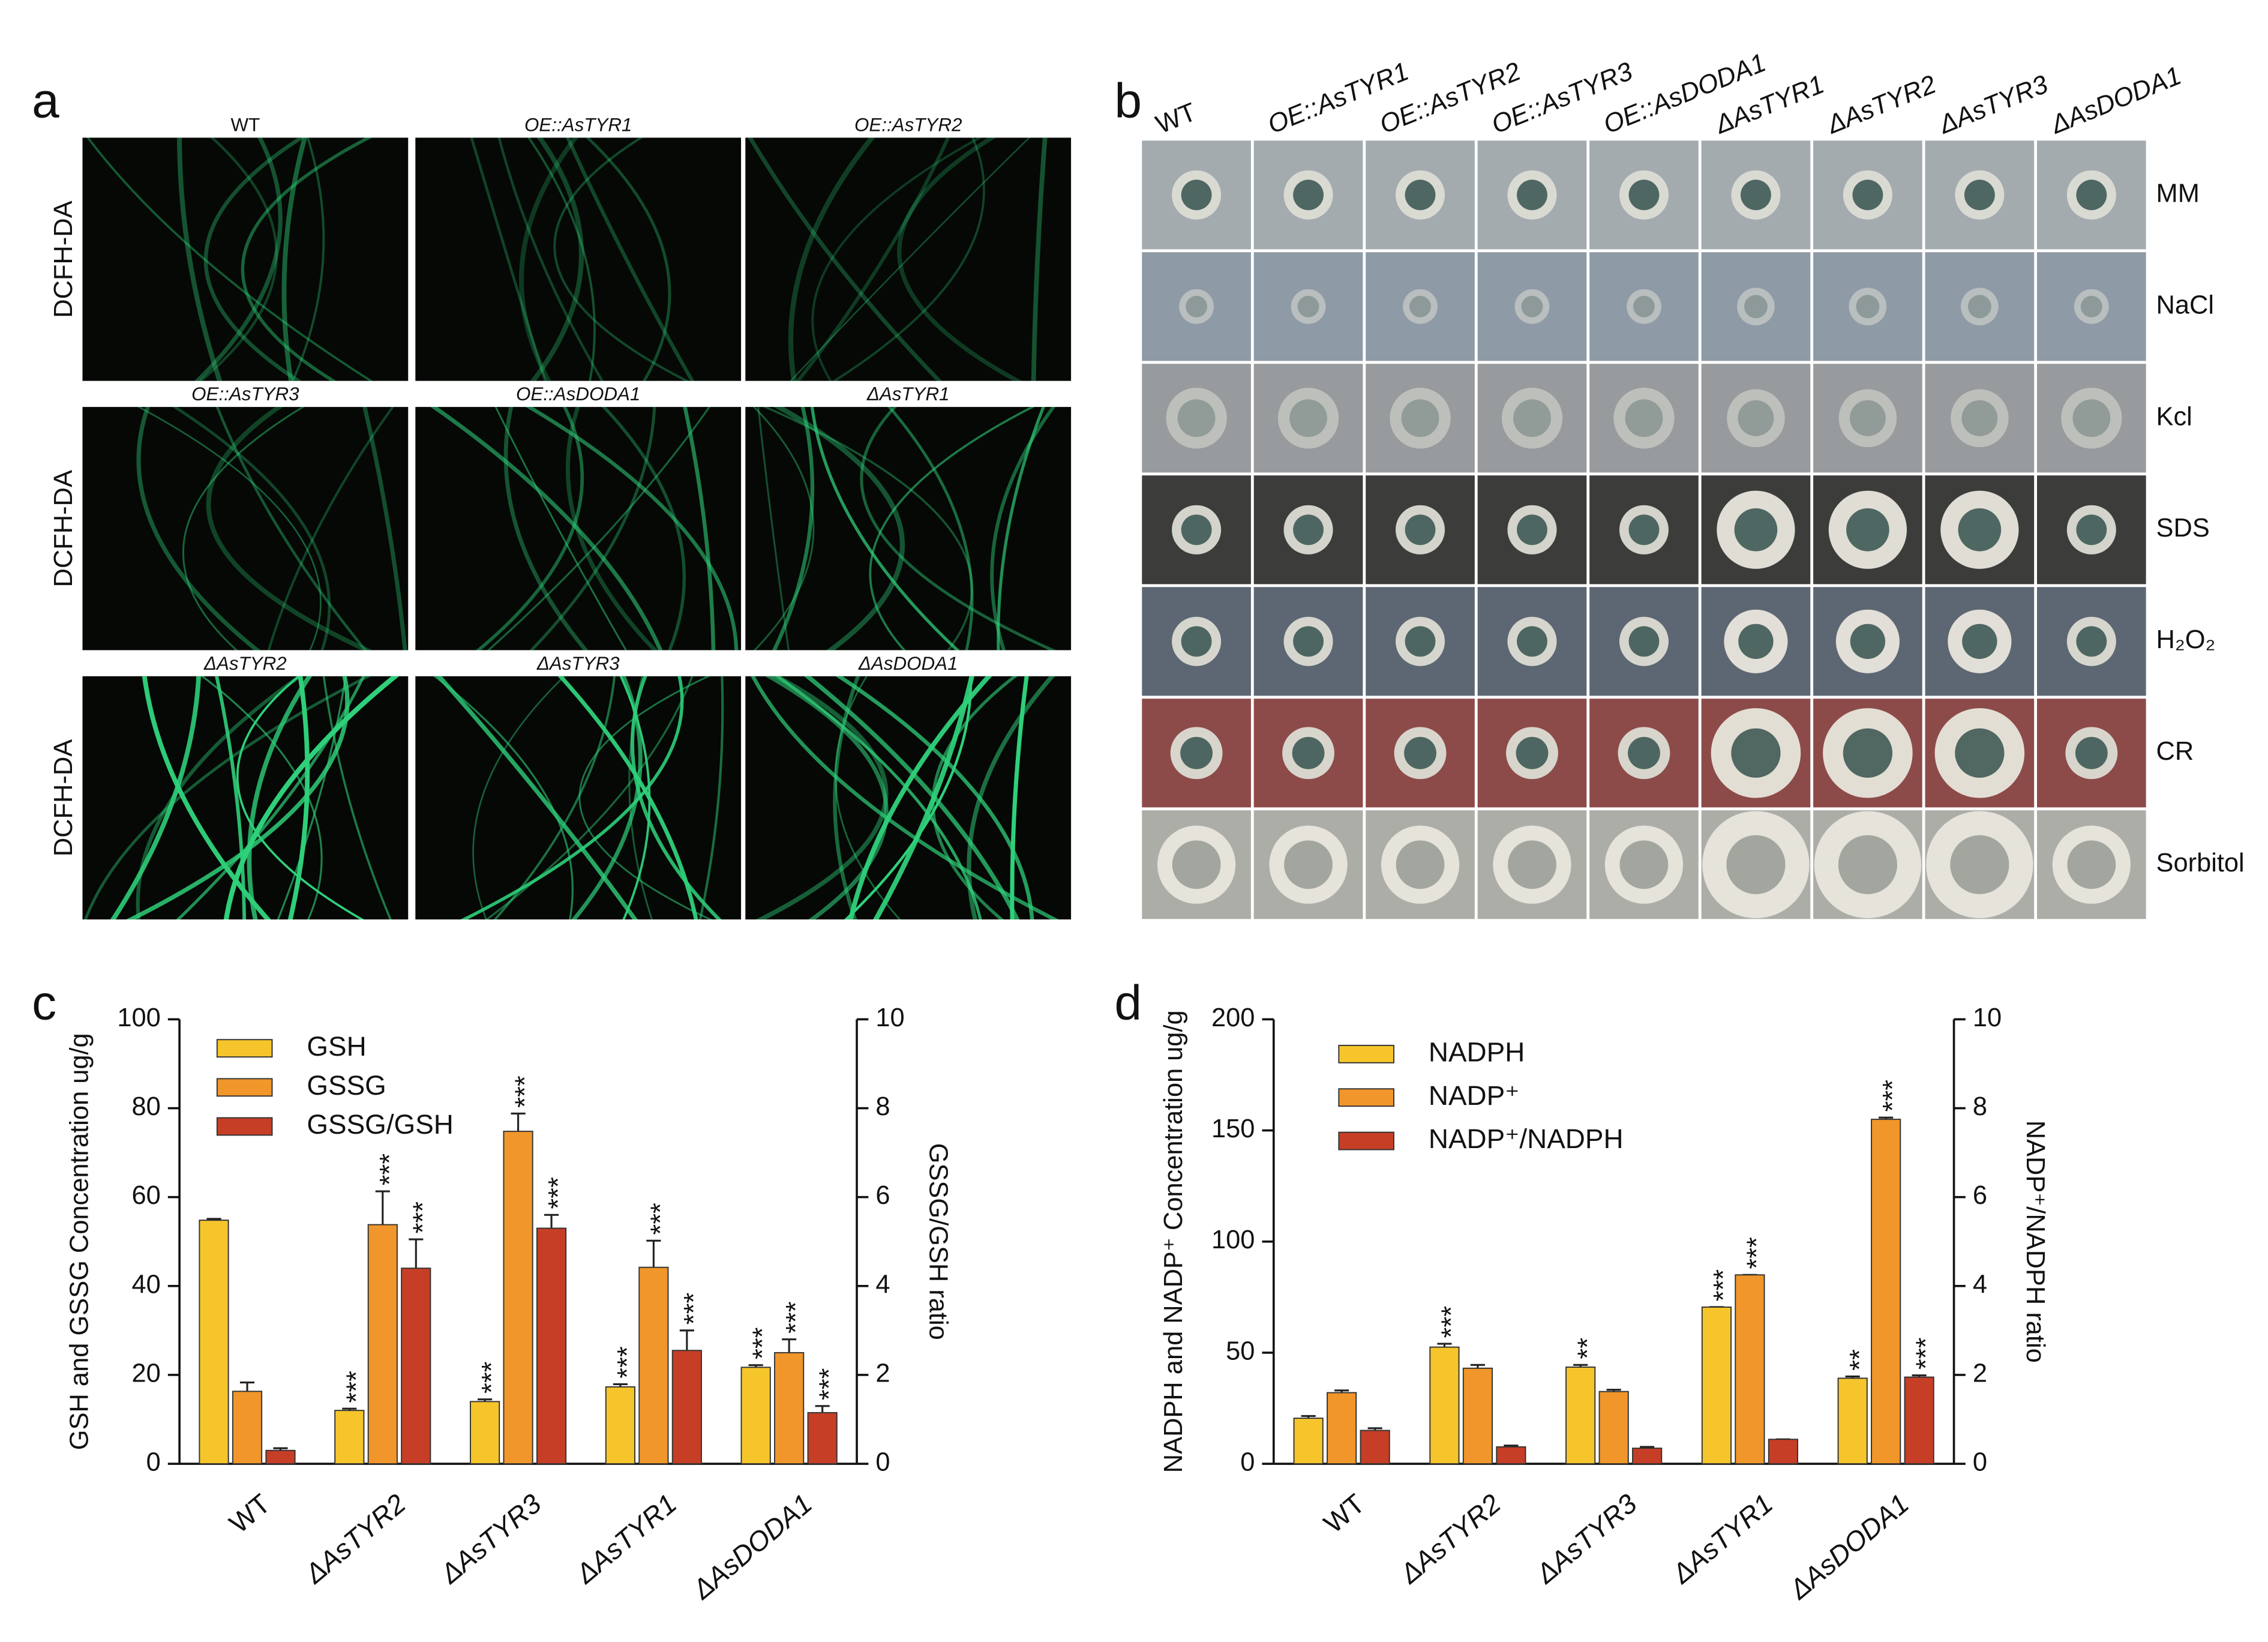  What do you see at coordinates (1987, 1017) in the screenshot?
I see `y2-tick-label: 10` at bounding box center [1987, 1017].